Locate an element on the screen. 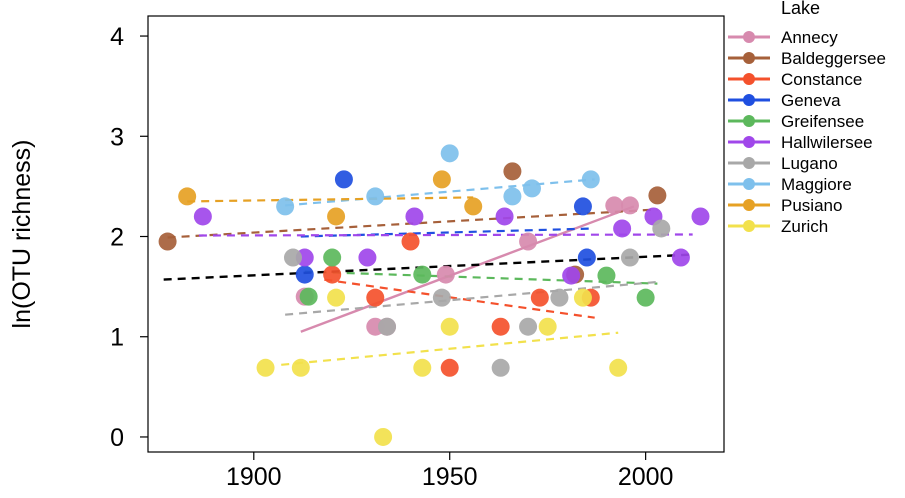 The width and height of the screenshot is (905, 498). legend-label: Hallwilersee is located at coordinates (827, 142).